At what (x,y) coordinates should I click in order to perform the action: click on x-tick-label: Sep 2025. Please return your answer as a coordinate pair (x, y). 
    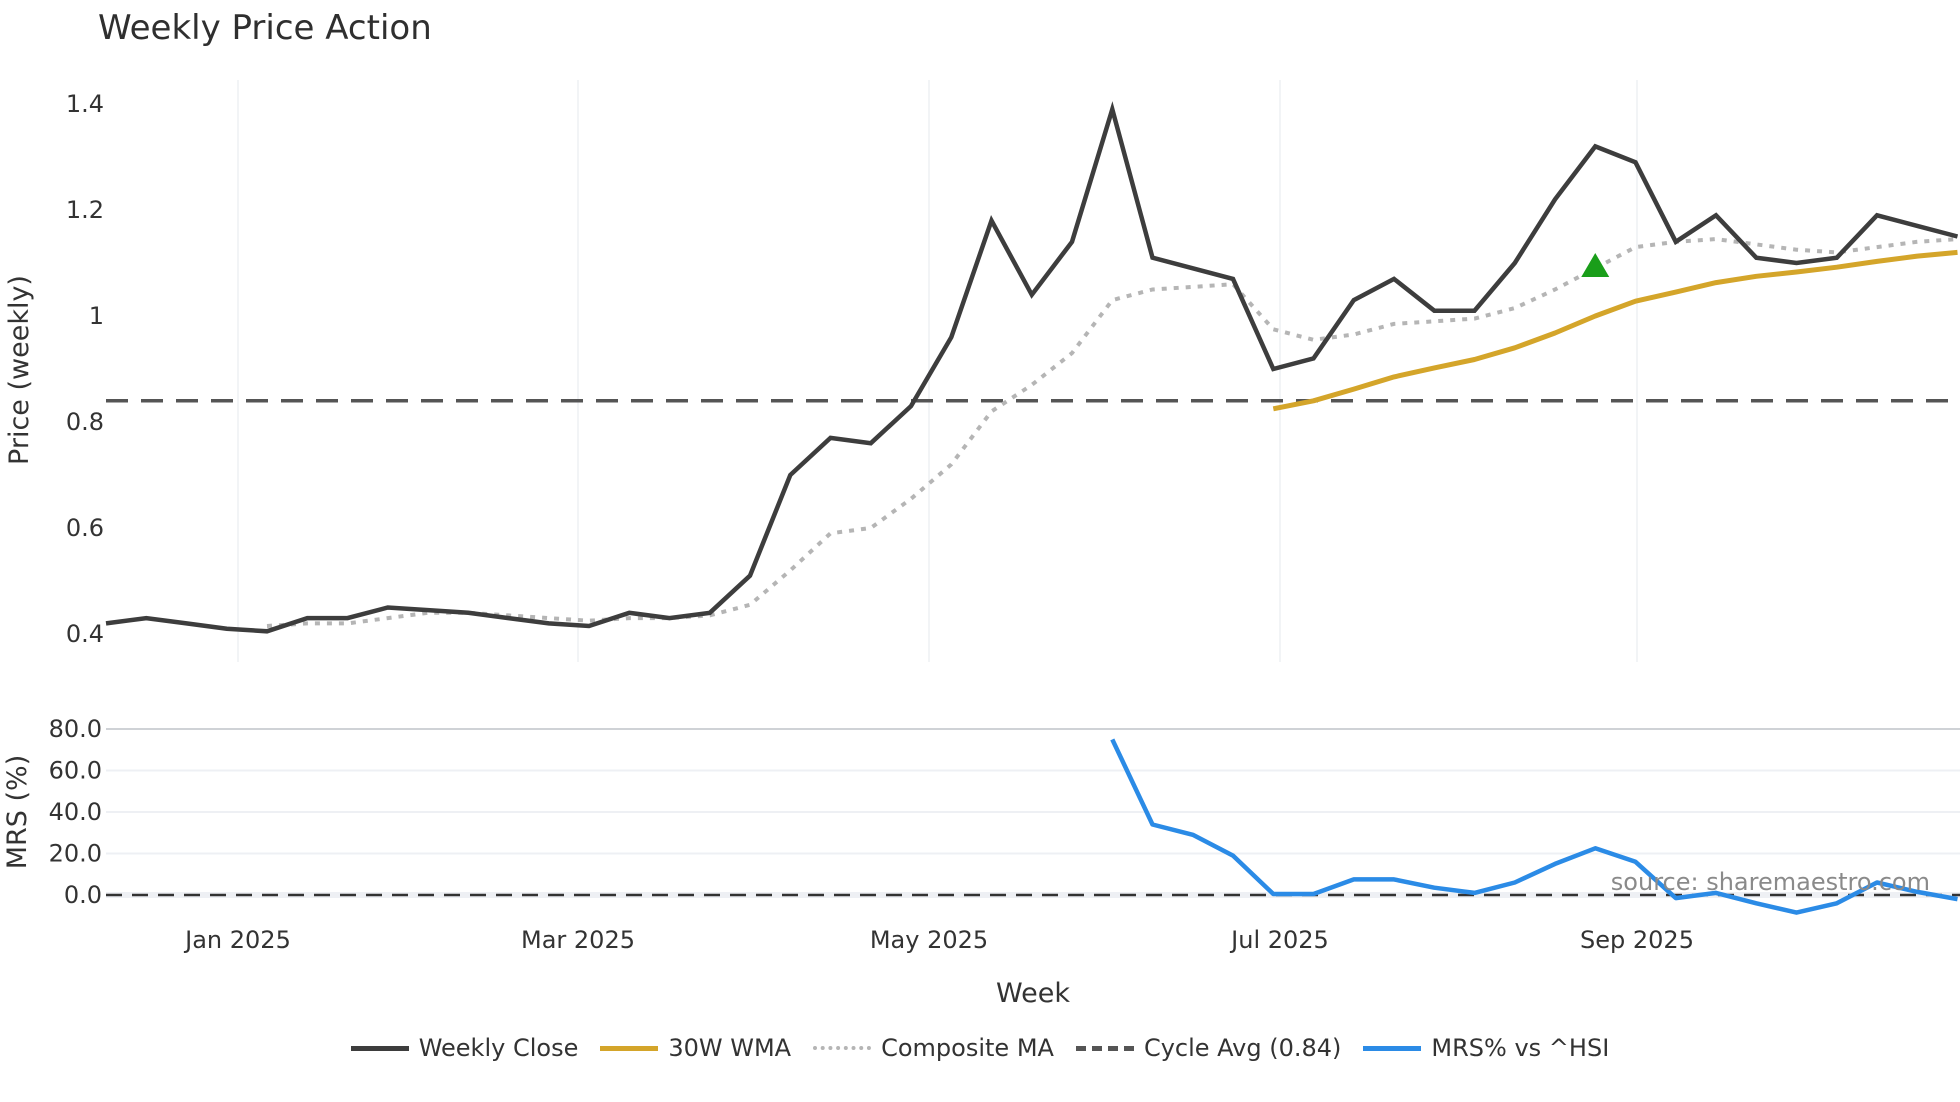
    Looking at the image, I should click on (1637, 940).